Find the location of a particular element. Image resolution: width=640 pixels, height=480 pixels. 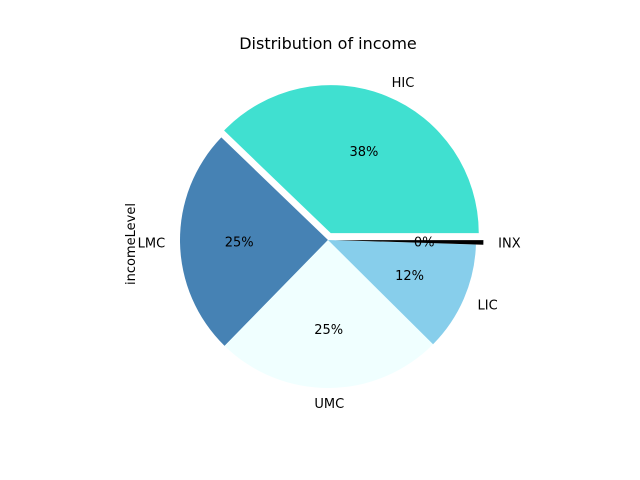

pie-slice-hic is located at coordinates (351, 159).